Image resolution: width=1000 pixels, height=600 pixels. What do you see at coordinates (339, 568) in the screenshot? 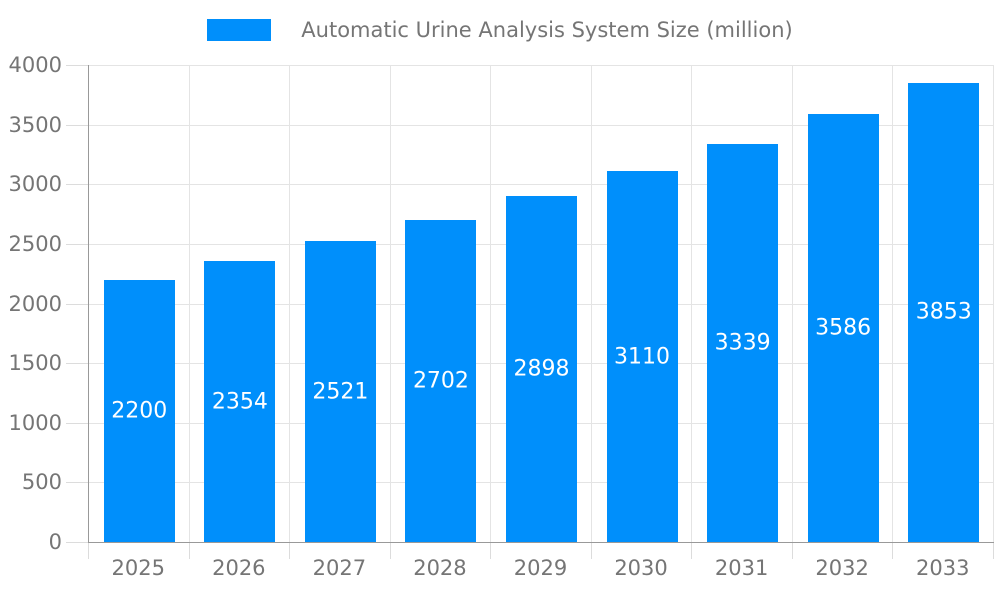
I see `x-tick-label: 2027` at bounding box center [339, 568].